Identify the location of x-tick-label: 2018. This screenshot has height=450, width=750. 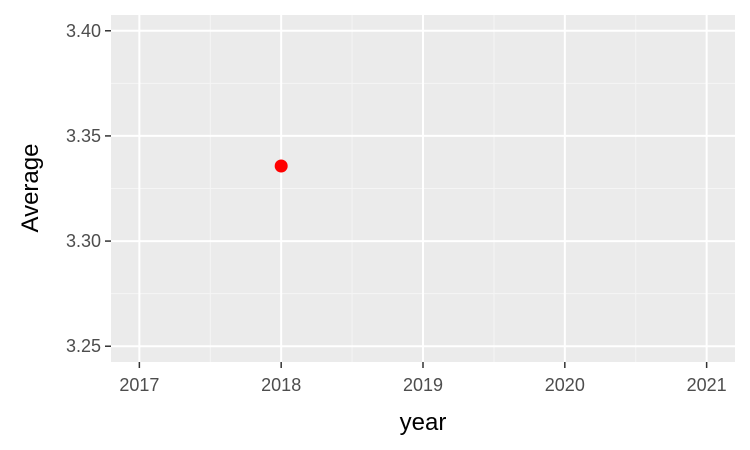
(281, 385).